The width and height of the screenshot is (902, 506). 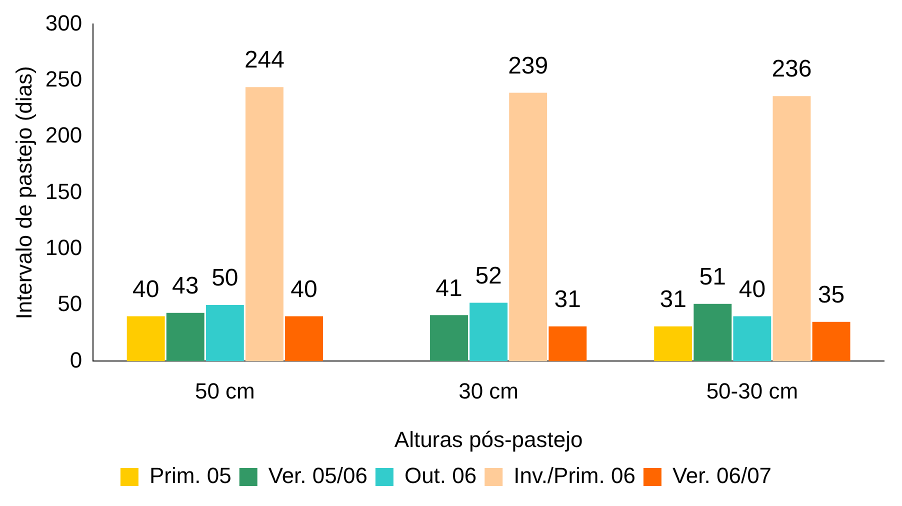 I want to click on x-axis-title: Alturas pós-pastejo, so click(x=488, y=439).